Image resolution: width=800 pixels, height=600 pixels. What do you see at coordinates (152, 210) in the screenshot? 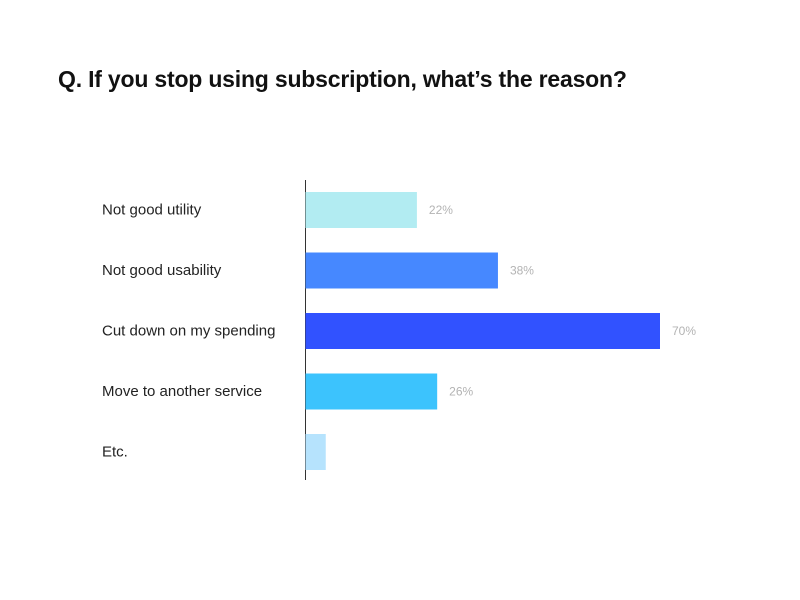
I see `category-label: Not good utility` at bounding box center [152, 210].